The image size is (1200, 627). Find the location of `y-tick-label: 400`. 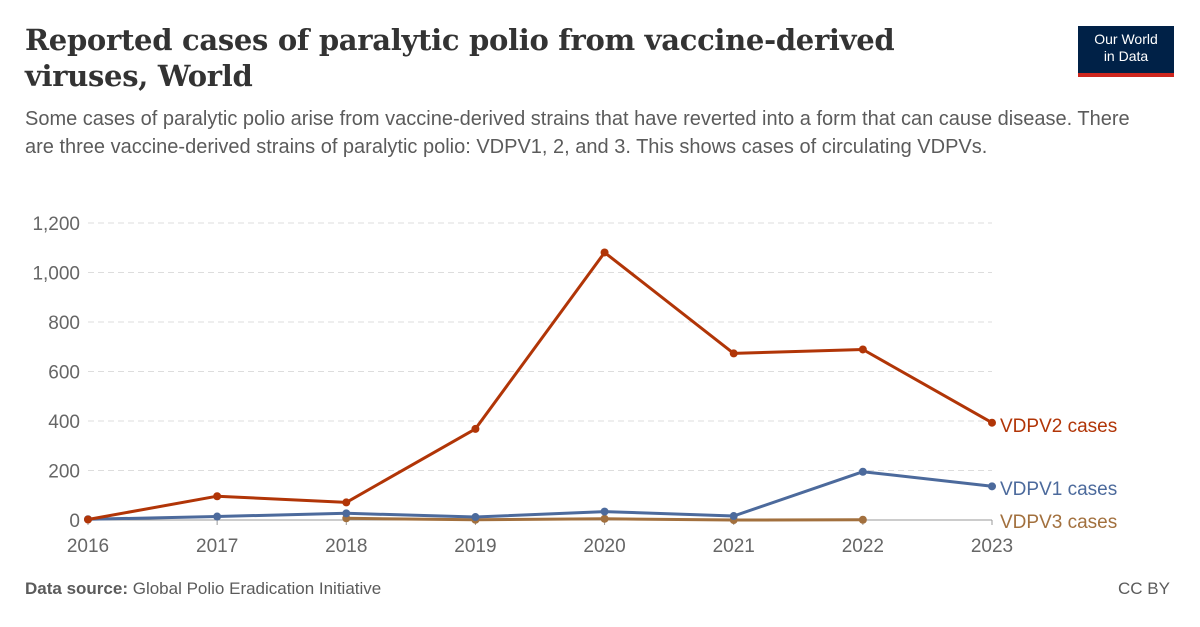

y-tick-label: 400 is located at coordinates (64, 422).